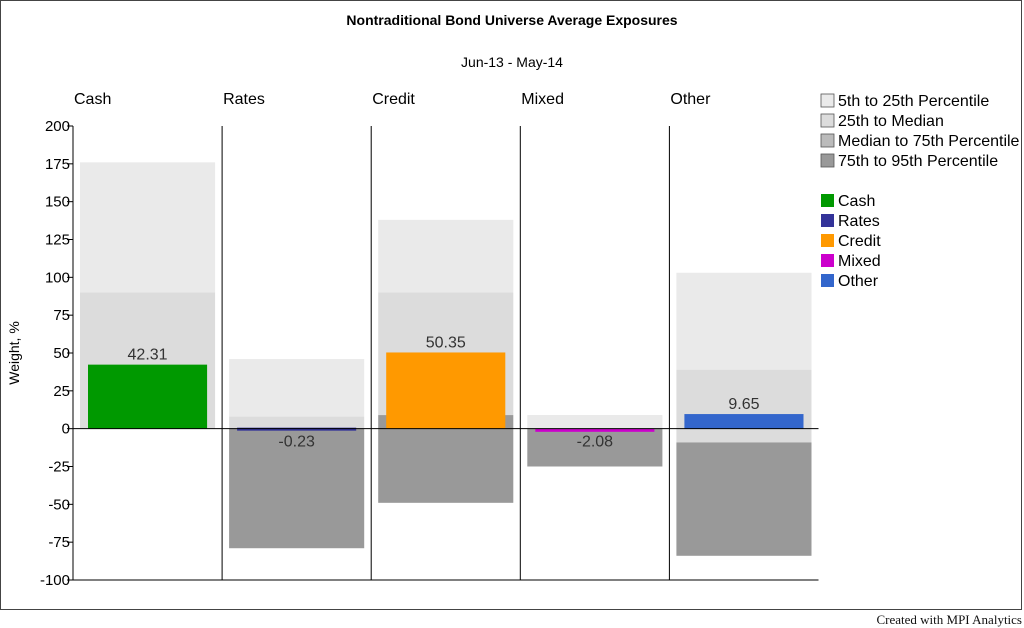  I want to click on y-tick-label: 200, so click(57, 126).